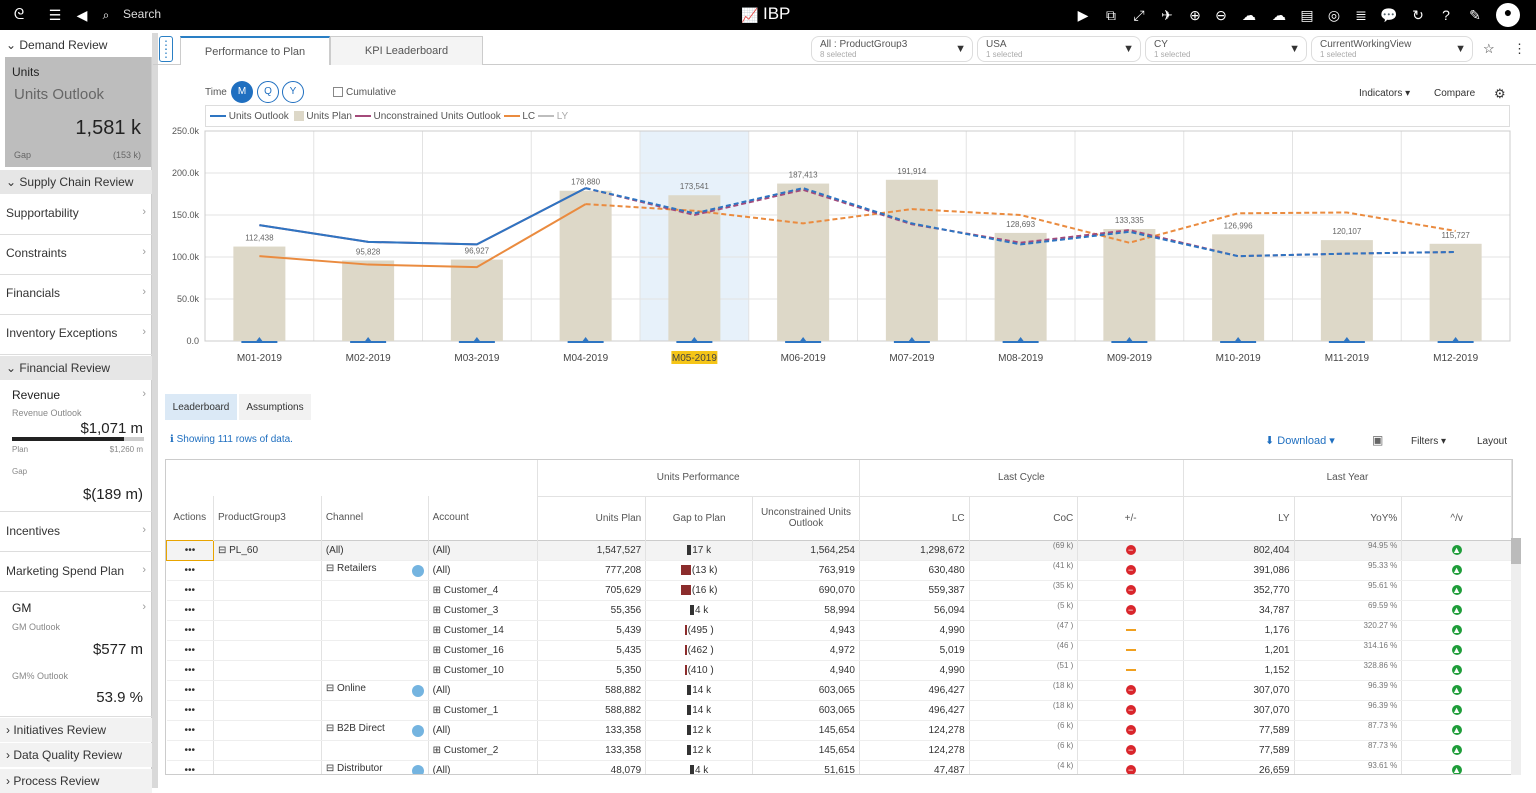 This screenshot has height=793, width=1536. What do you see at coordinates (1130, 518) in the screenshot?
I see `col-plus-minus: +/-` at bounding box center [1130, 518].